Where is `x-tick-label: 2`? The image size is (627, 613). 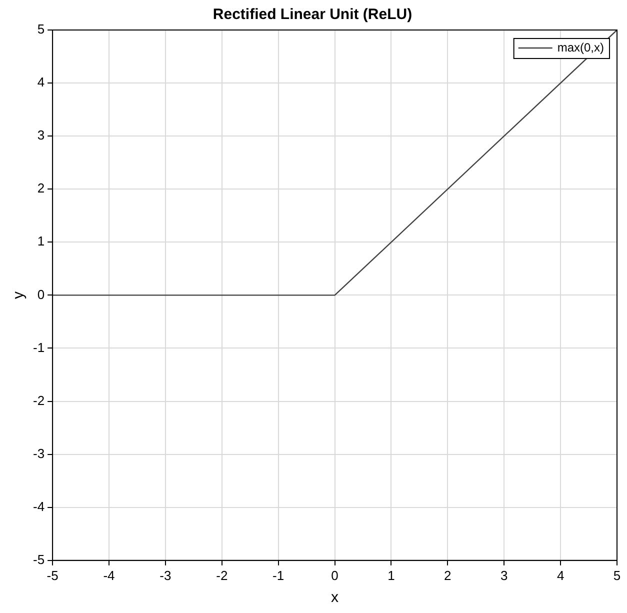 x-tick-label: 2 is located at coordinates (448, 575).